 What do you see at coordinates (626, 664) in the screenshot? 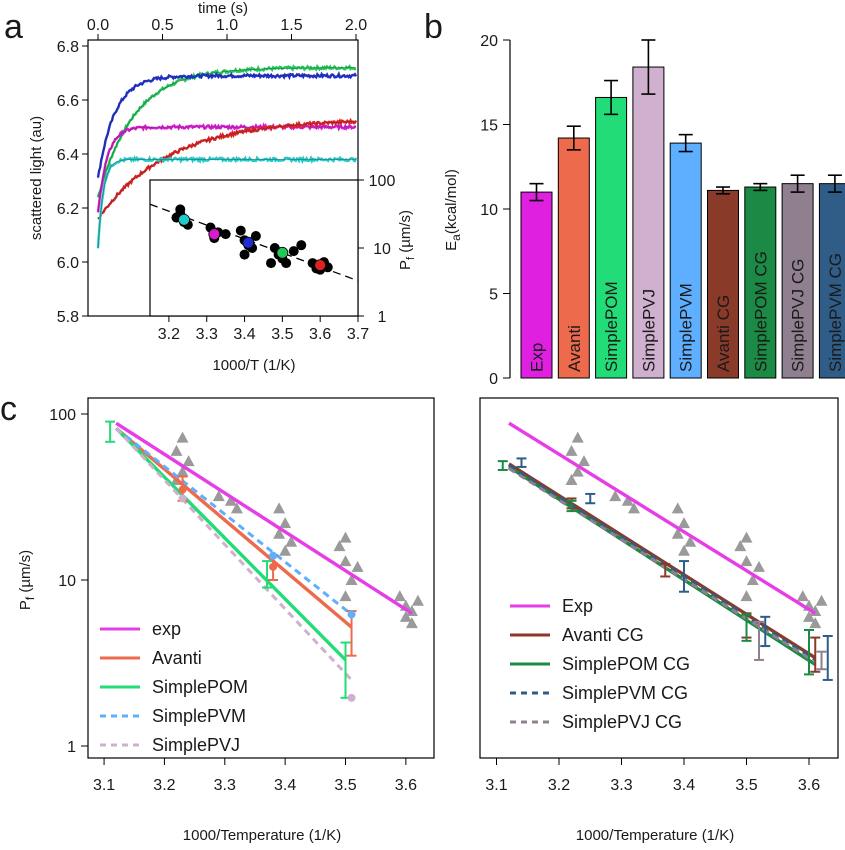
I see `legend-label: SimplePOM CG` at bounding box center [626, 664].